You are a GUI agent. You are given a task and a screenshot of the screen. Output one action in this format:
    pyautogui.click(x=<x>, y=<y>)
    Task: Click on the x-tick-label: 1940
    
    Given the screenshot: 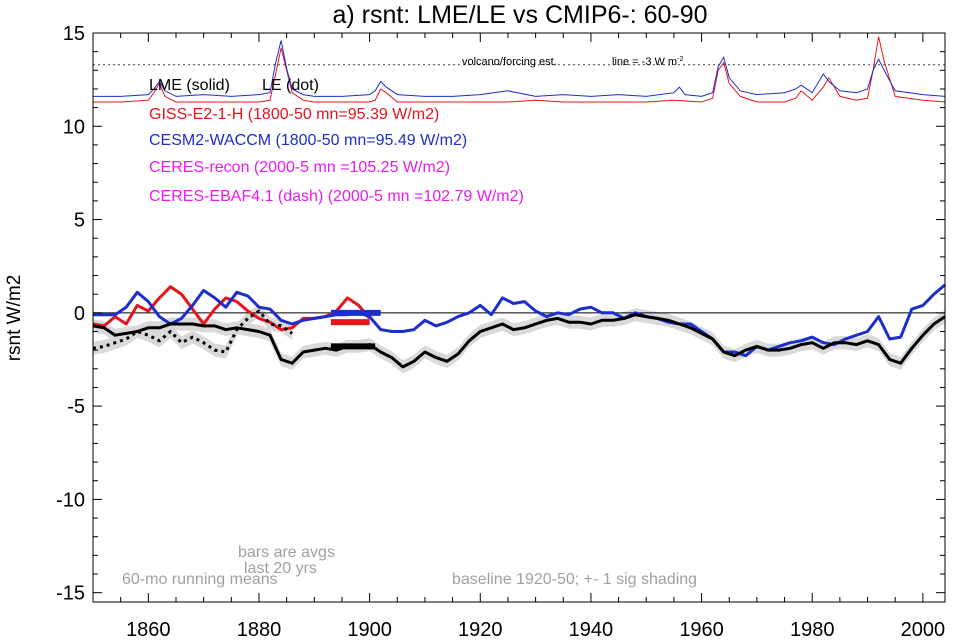 What is the action you would take?
    pyautogui.click(x=591, y=630)
    